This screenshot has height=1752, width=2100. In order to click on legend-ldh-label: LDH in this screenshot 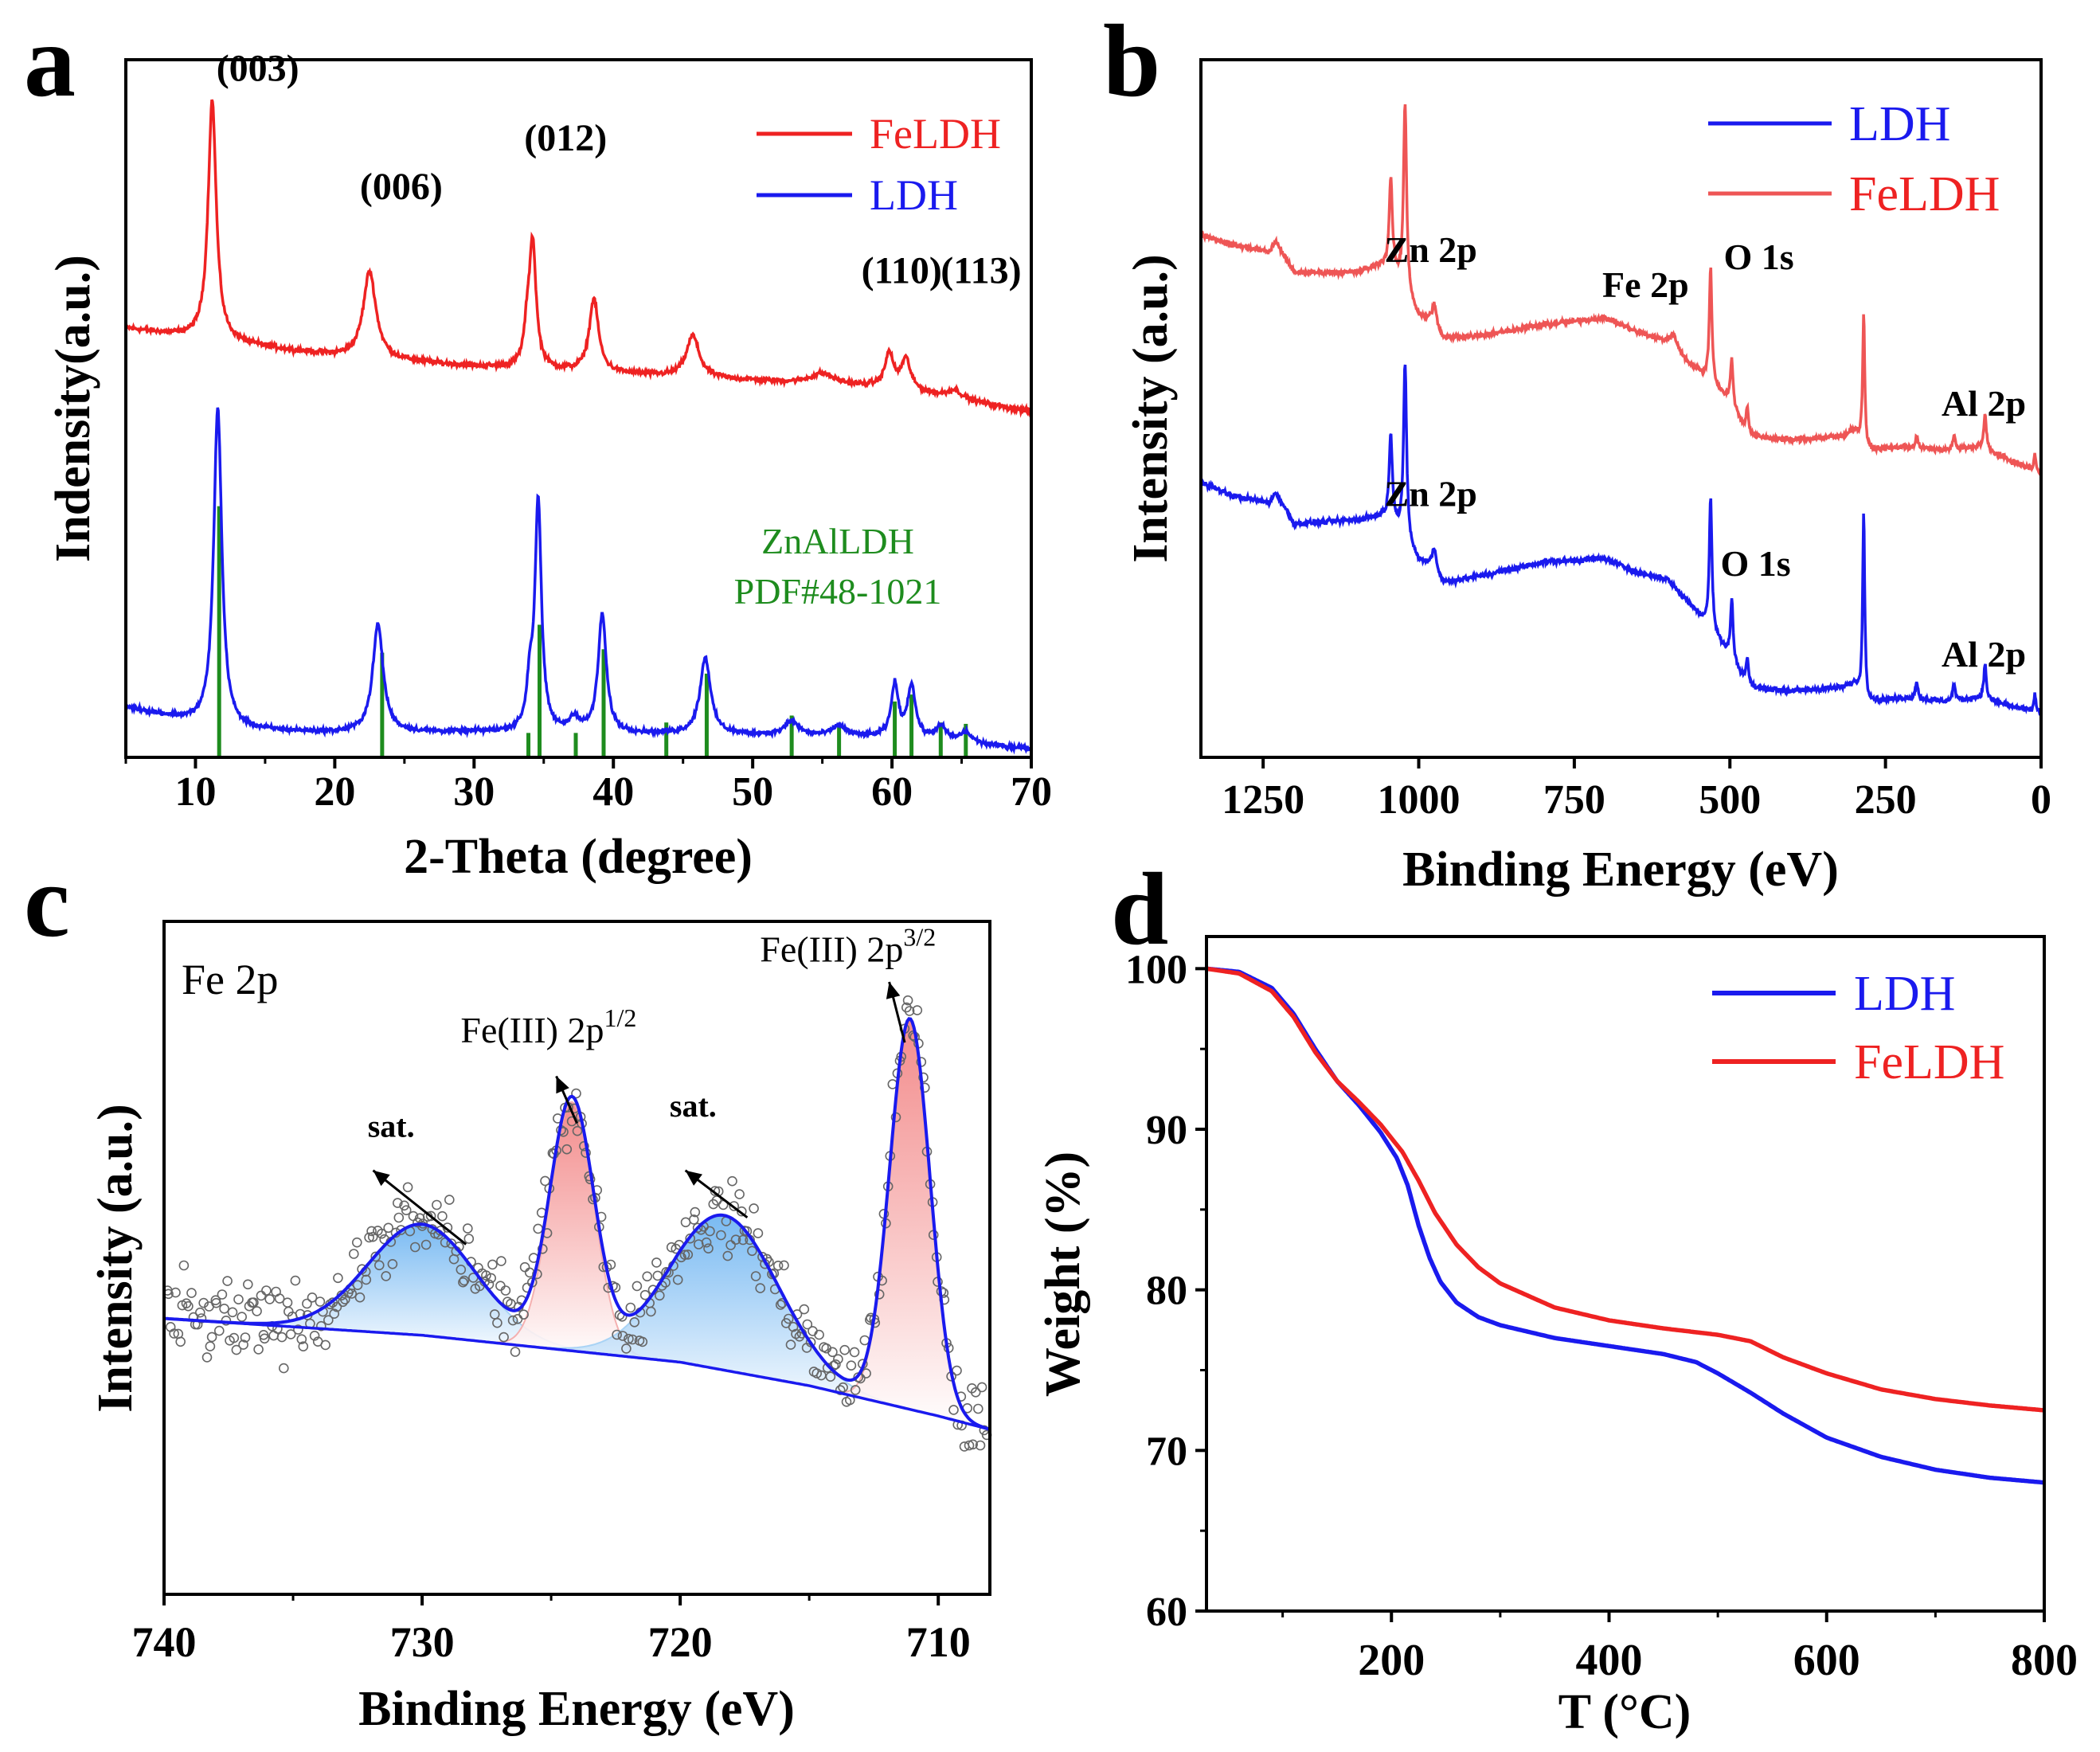, I will do `click(914, 195)`.